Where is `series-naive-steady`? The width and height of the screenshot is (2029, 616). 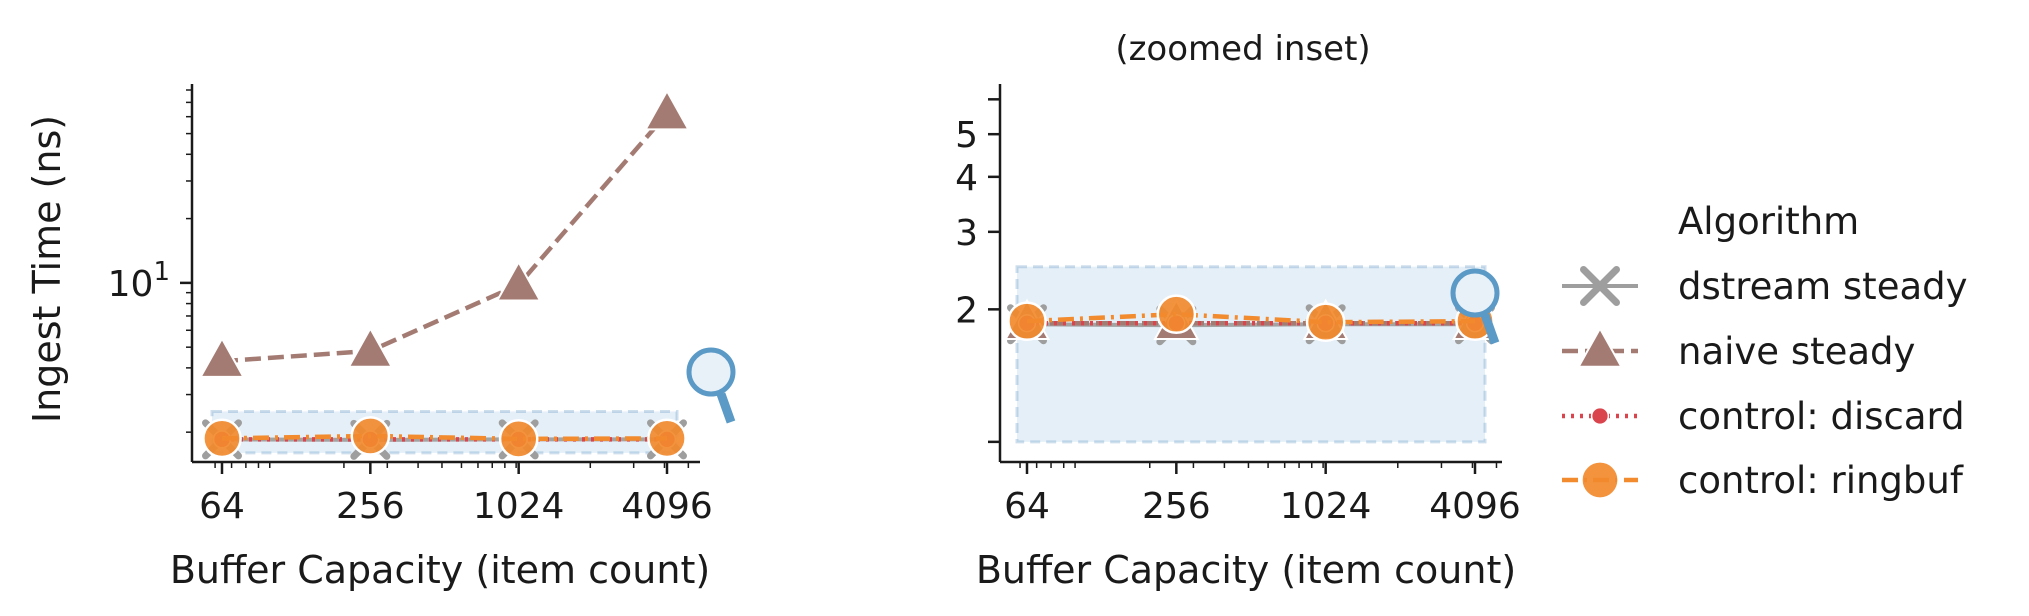
series-naive-steady is located at coordinates (444, 233).